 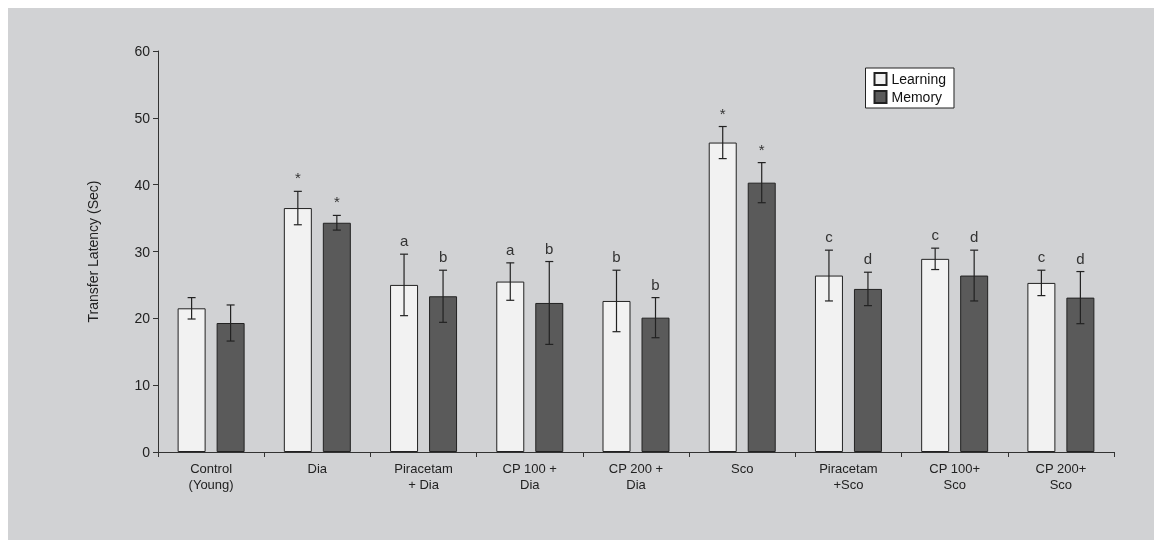 I want to click on y-tick-label: 20, so click(x=142, y=318).